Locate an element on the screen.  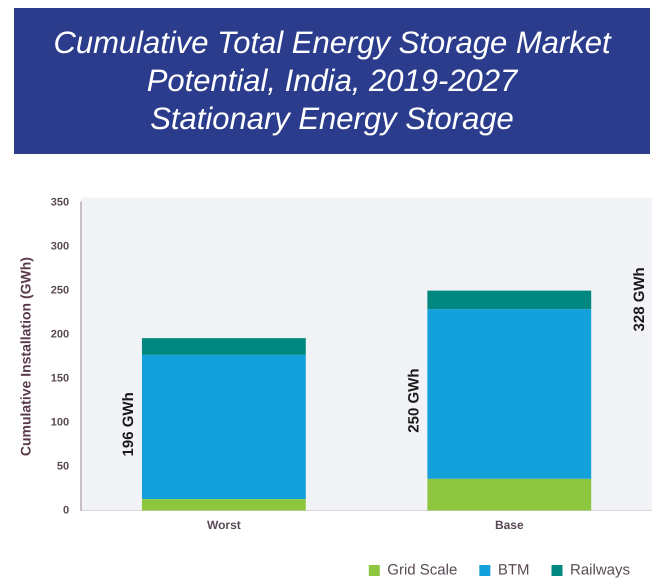
y-tick-label: 150 is located at coordinates (60, 378).